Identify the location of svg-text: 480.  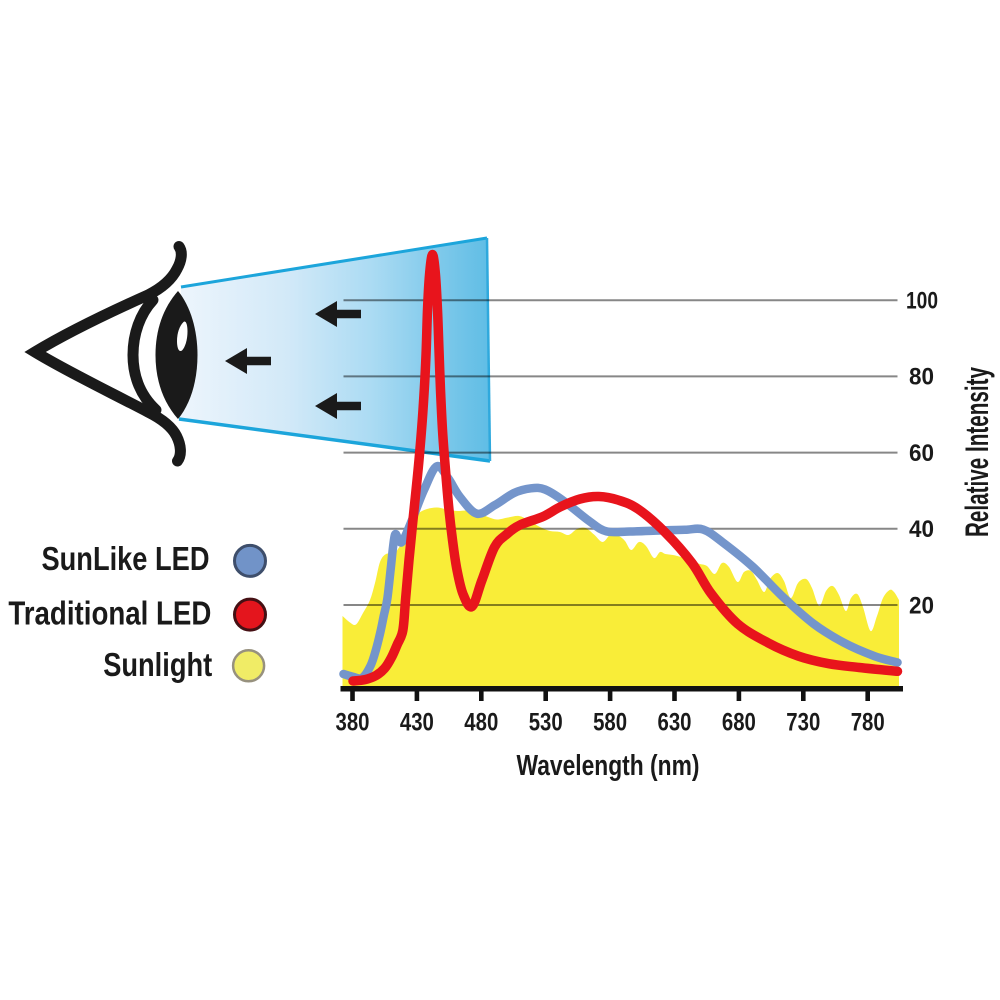
(481, 723).